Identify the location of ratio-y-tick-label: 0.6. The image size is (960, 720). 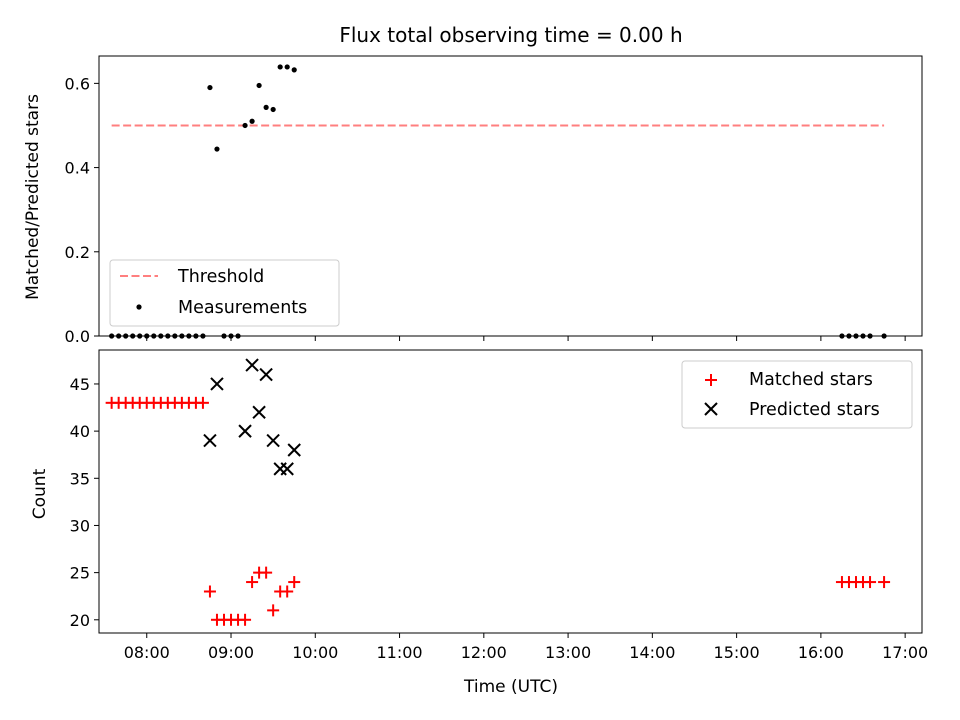
(77, 83).